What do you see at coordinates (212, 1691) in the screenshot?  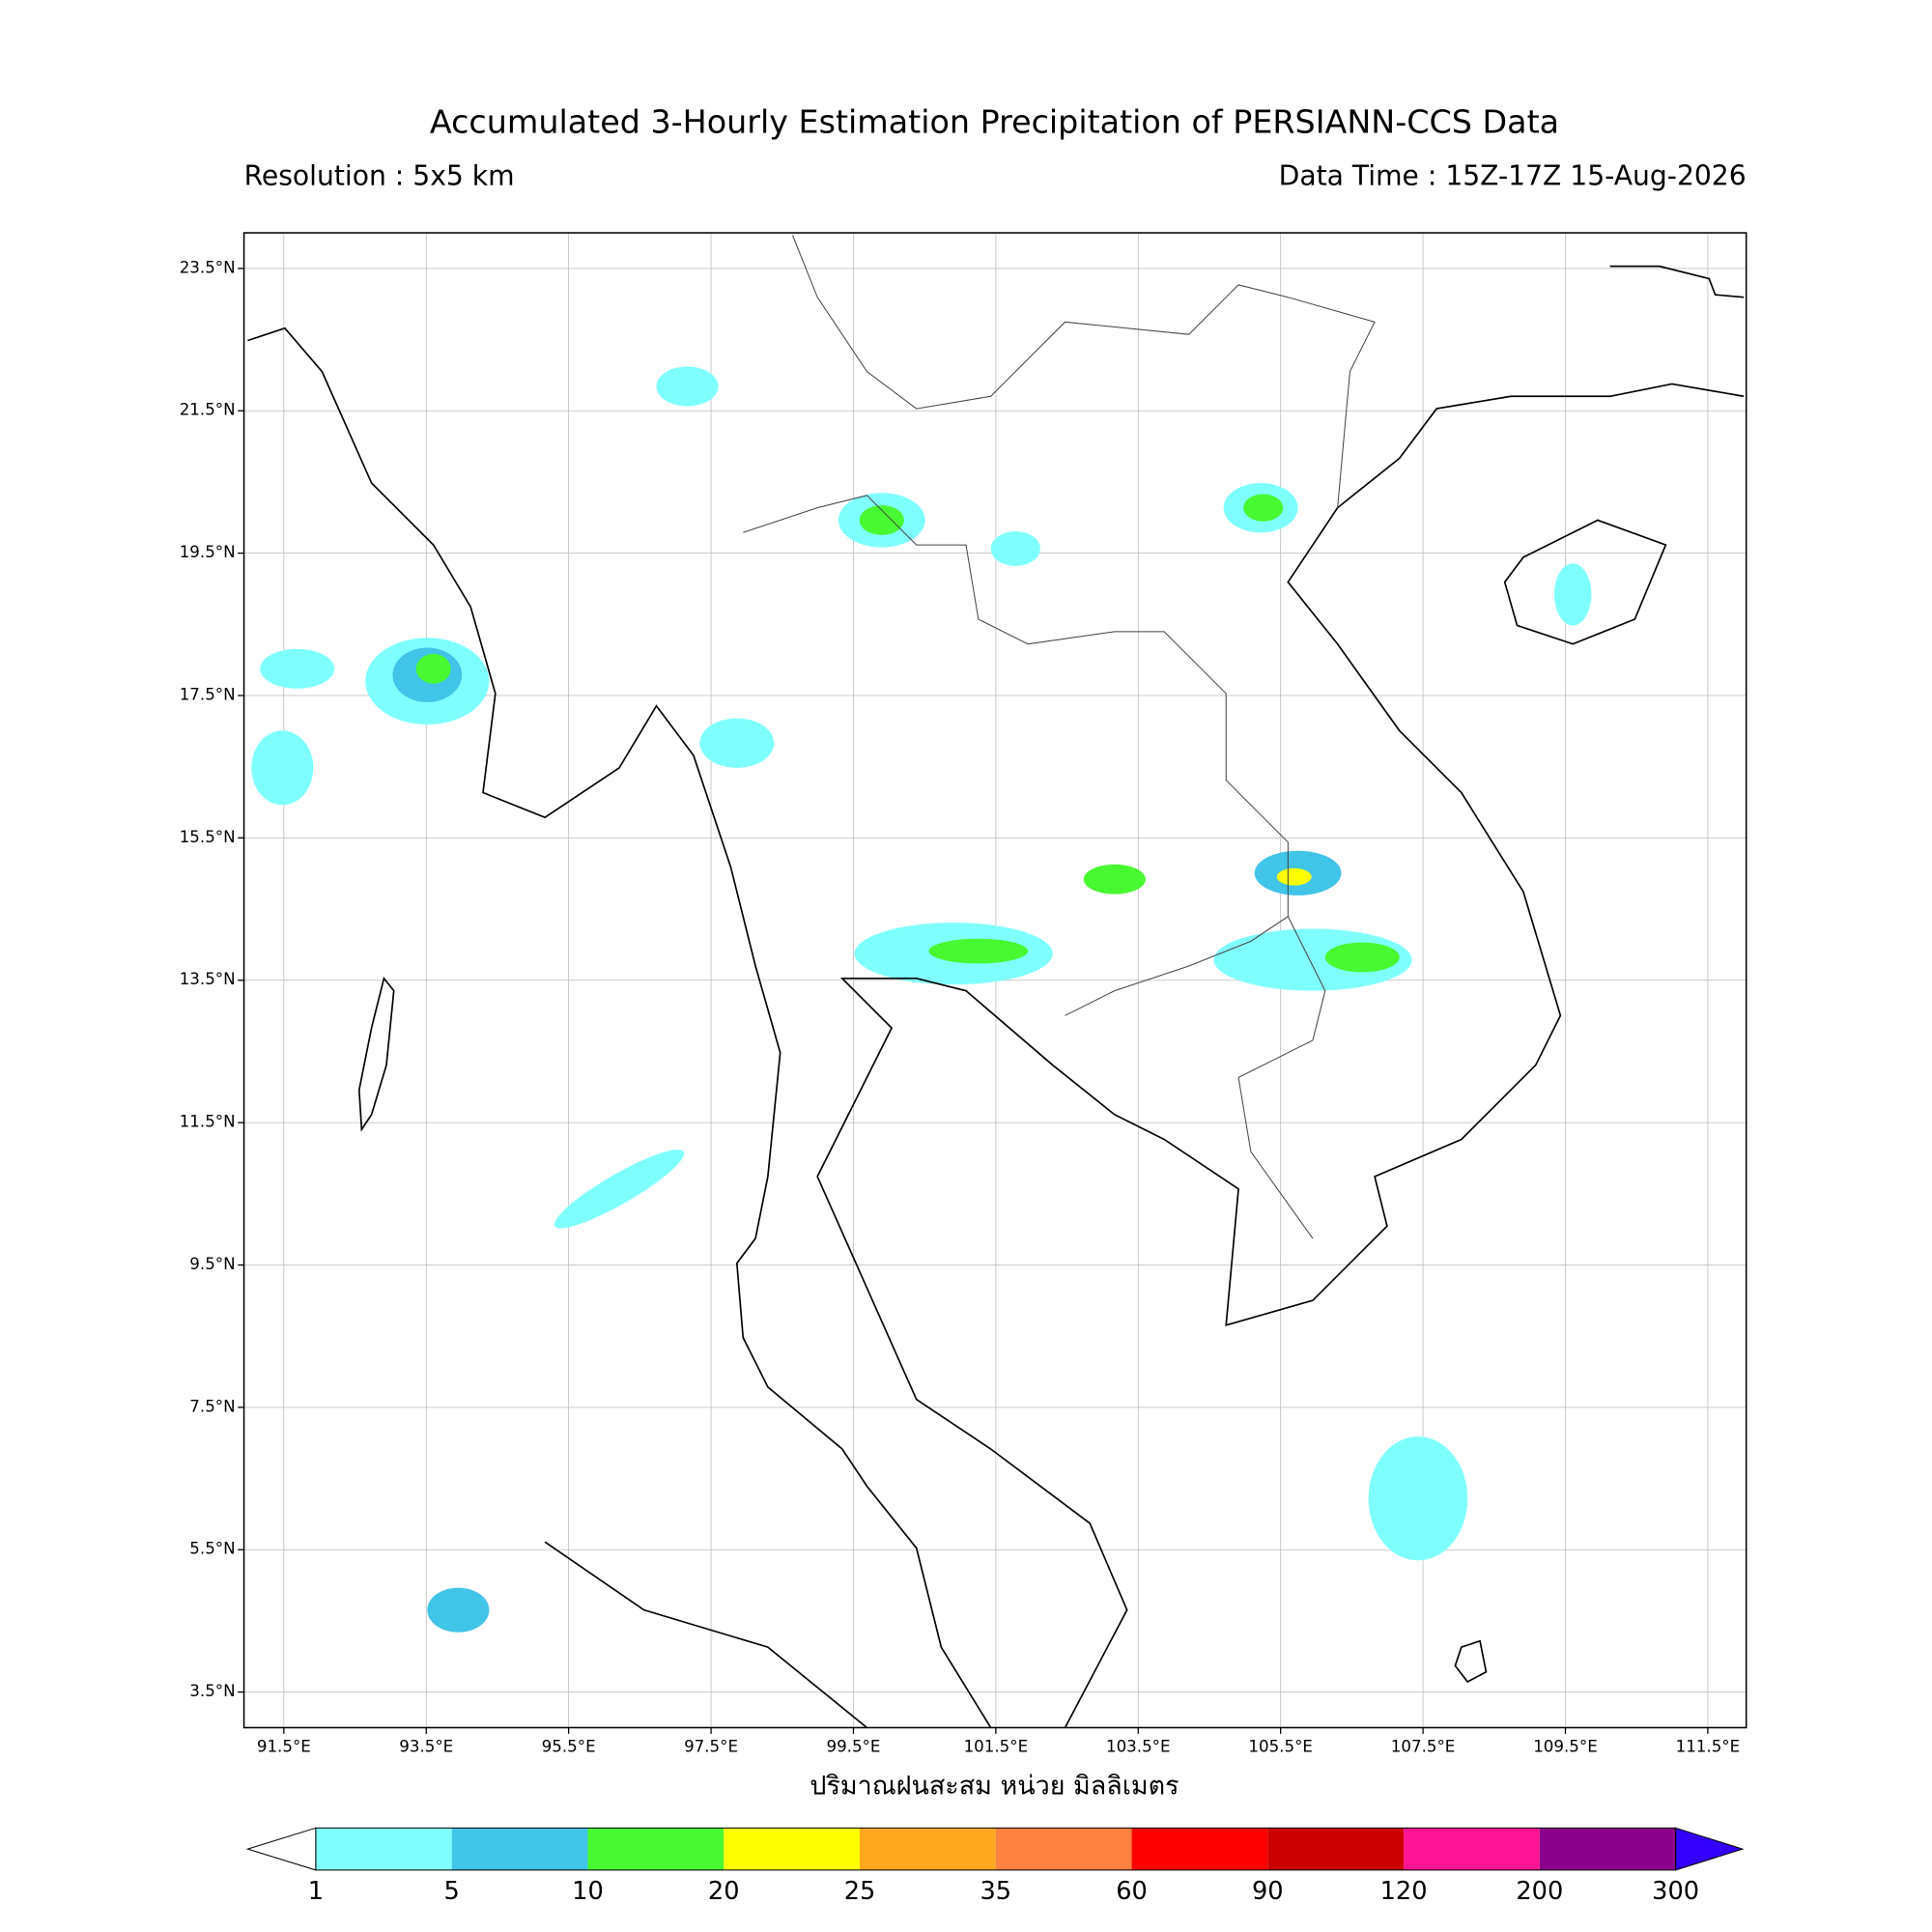 I see `y-tick-label: 3.5°N` at bounding box center [212, 1691].